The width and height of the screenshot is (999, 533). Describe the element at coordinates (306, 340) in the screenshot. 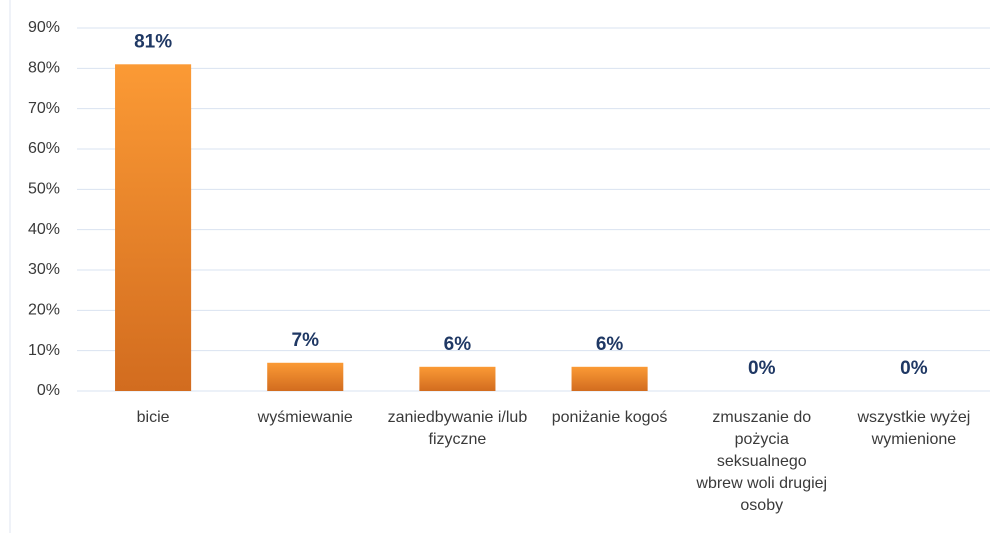

I see `value-label: 7%` at that location.